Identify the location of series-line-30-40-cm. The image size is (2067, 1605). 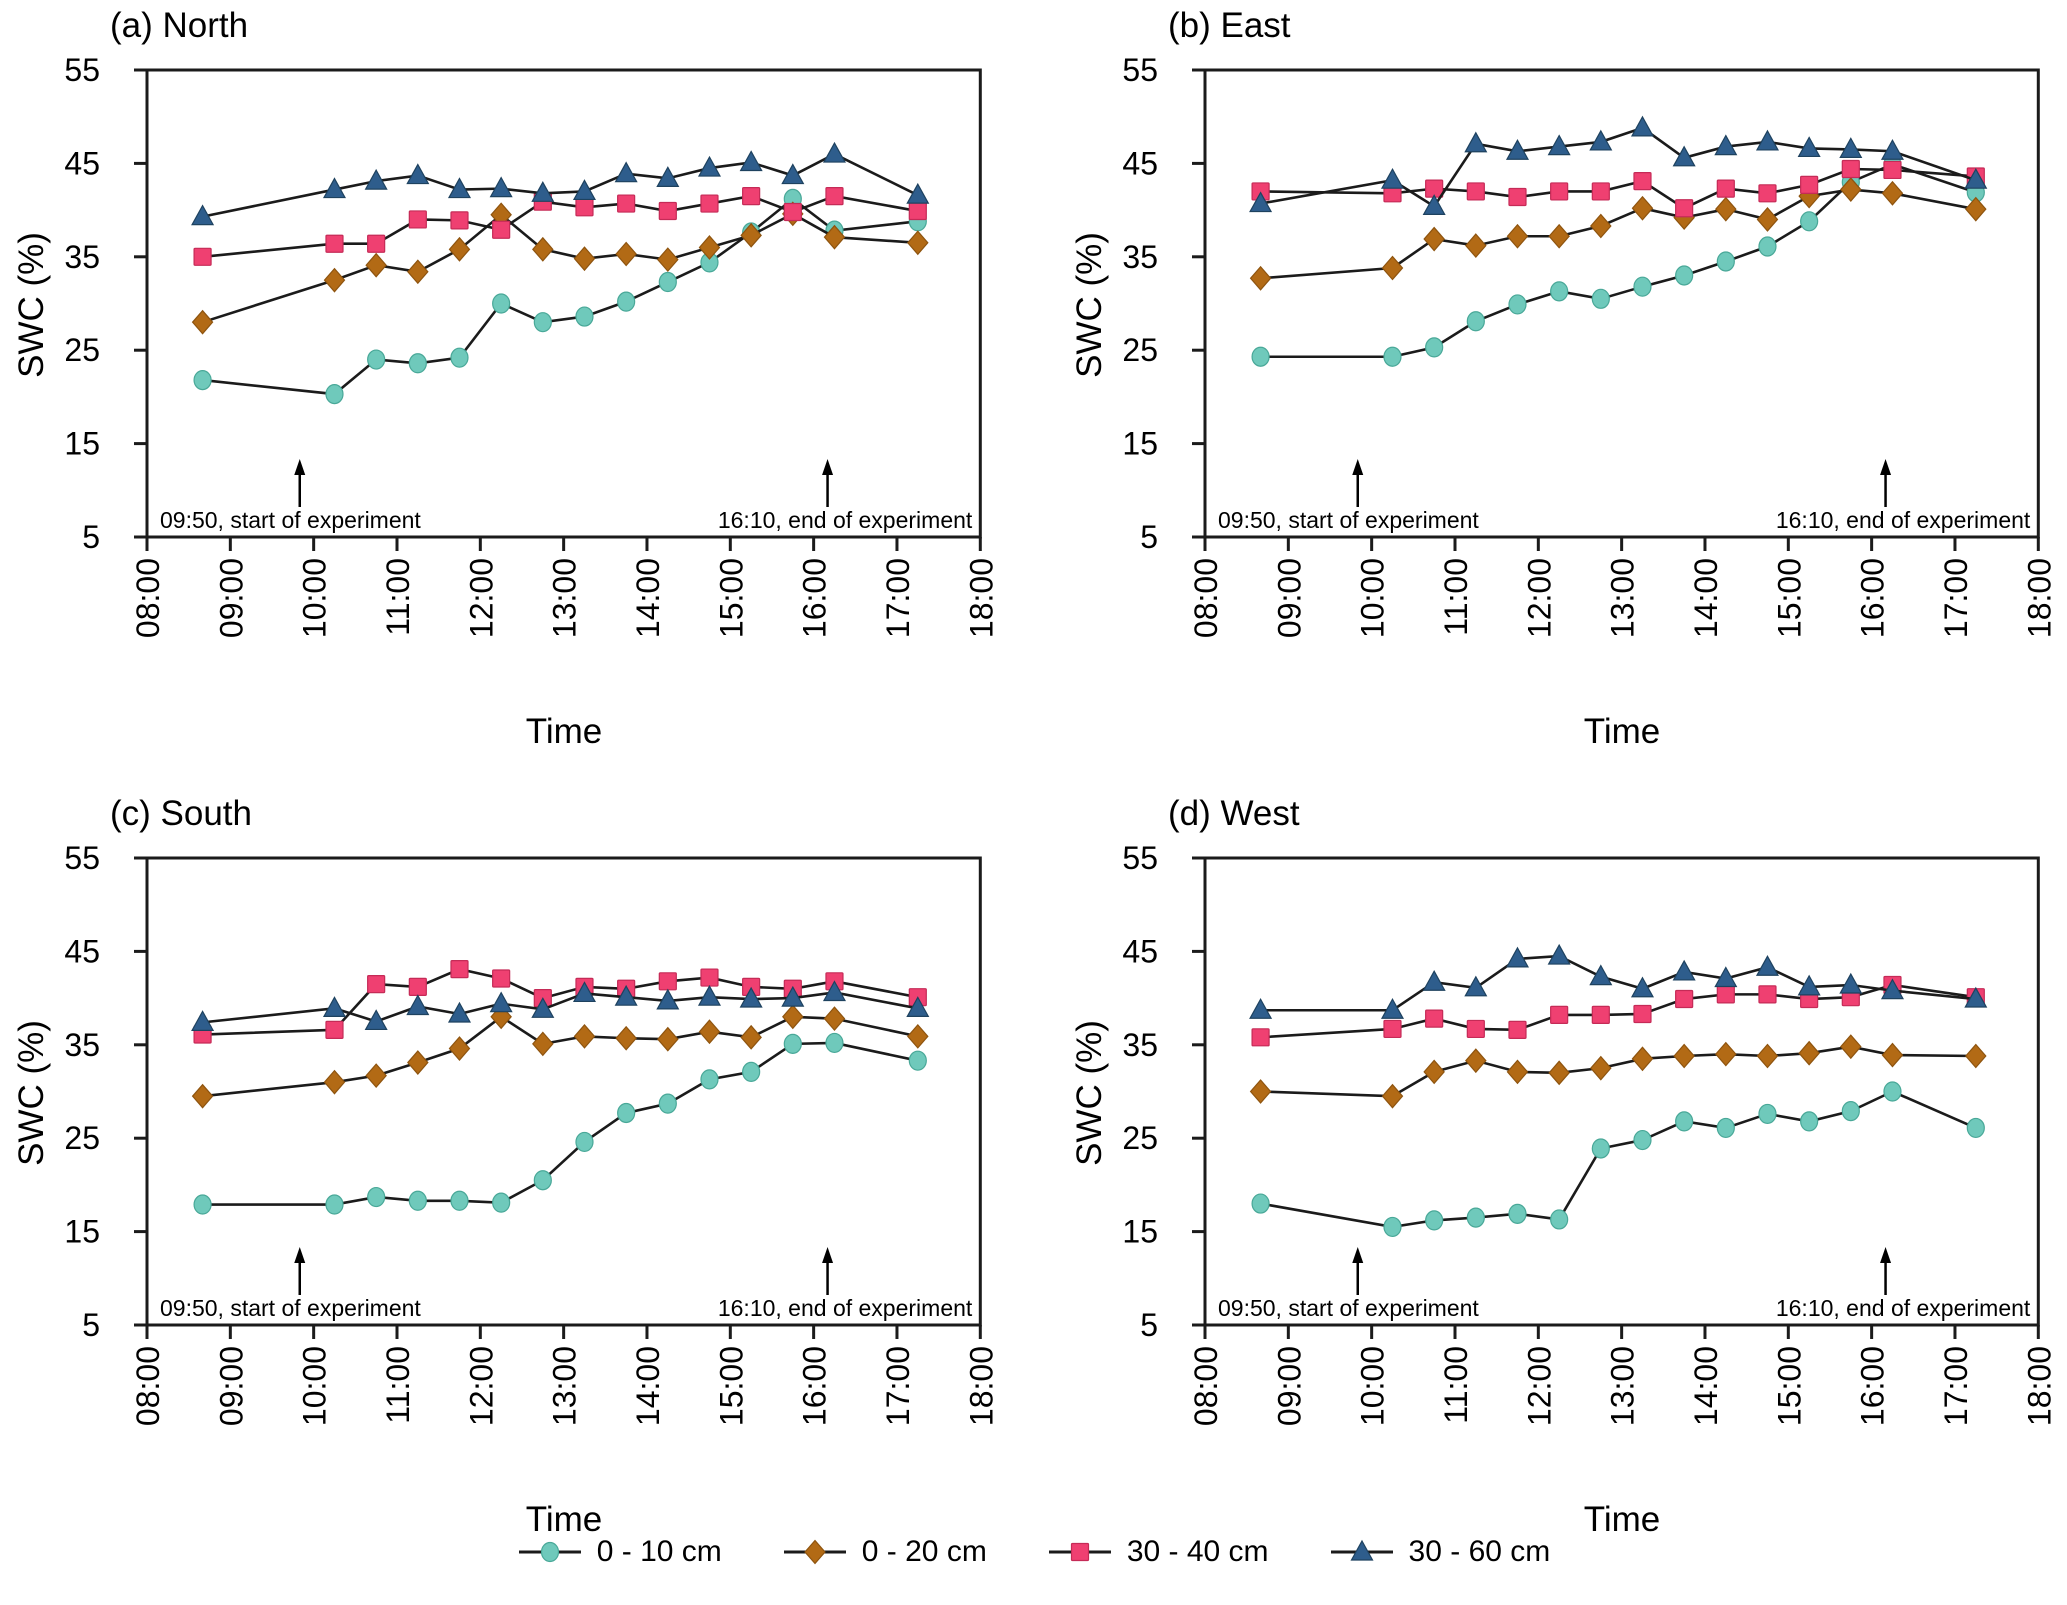
(560, 226).